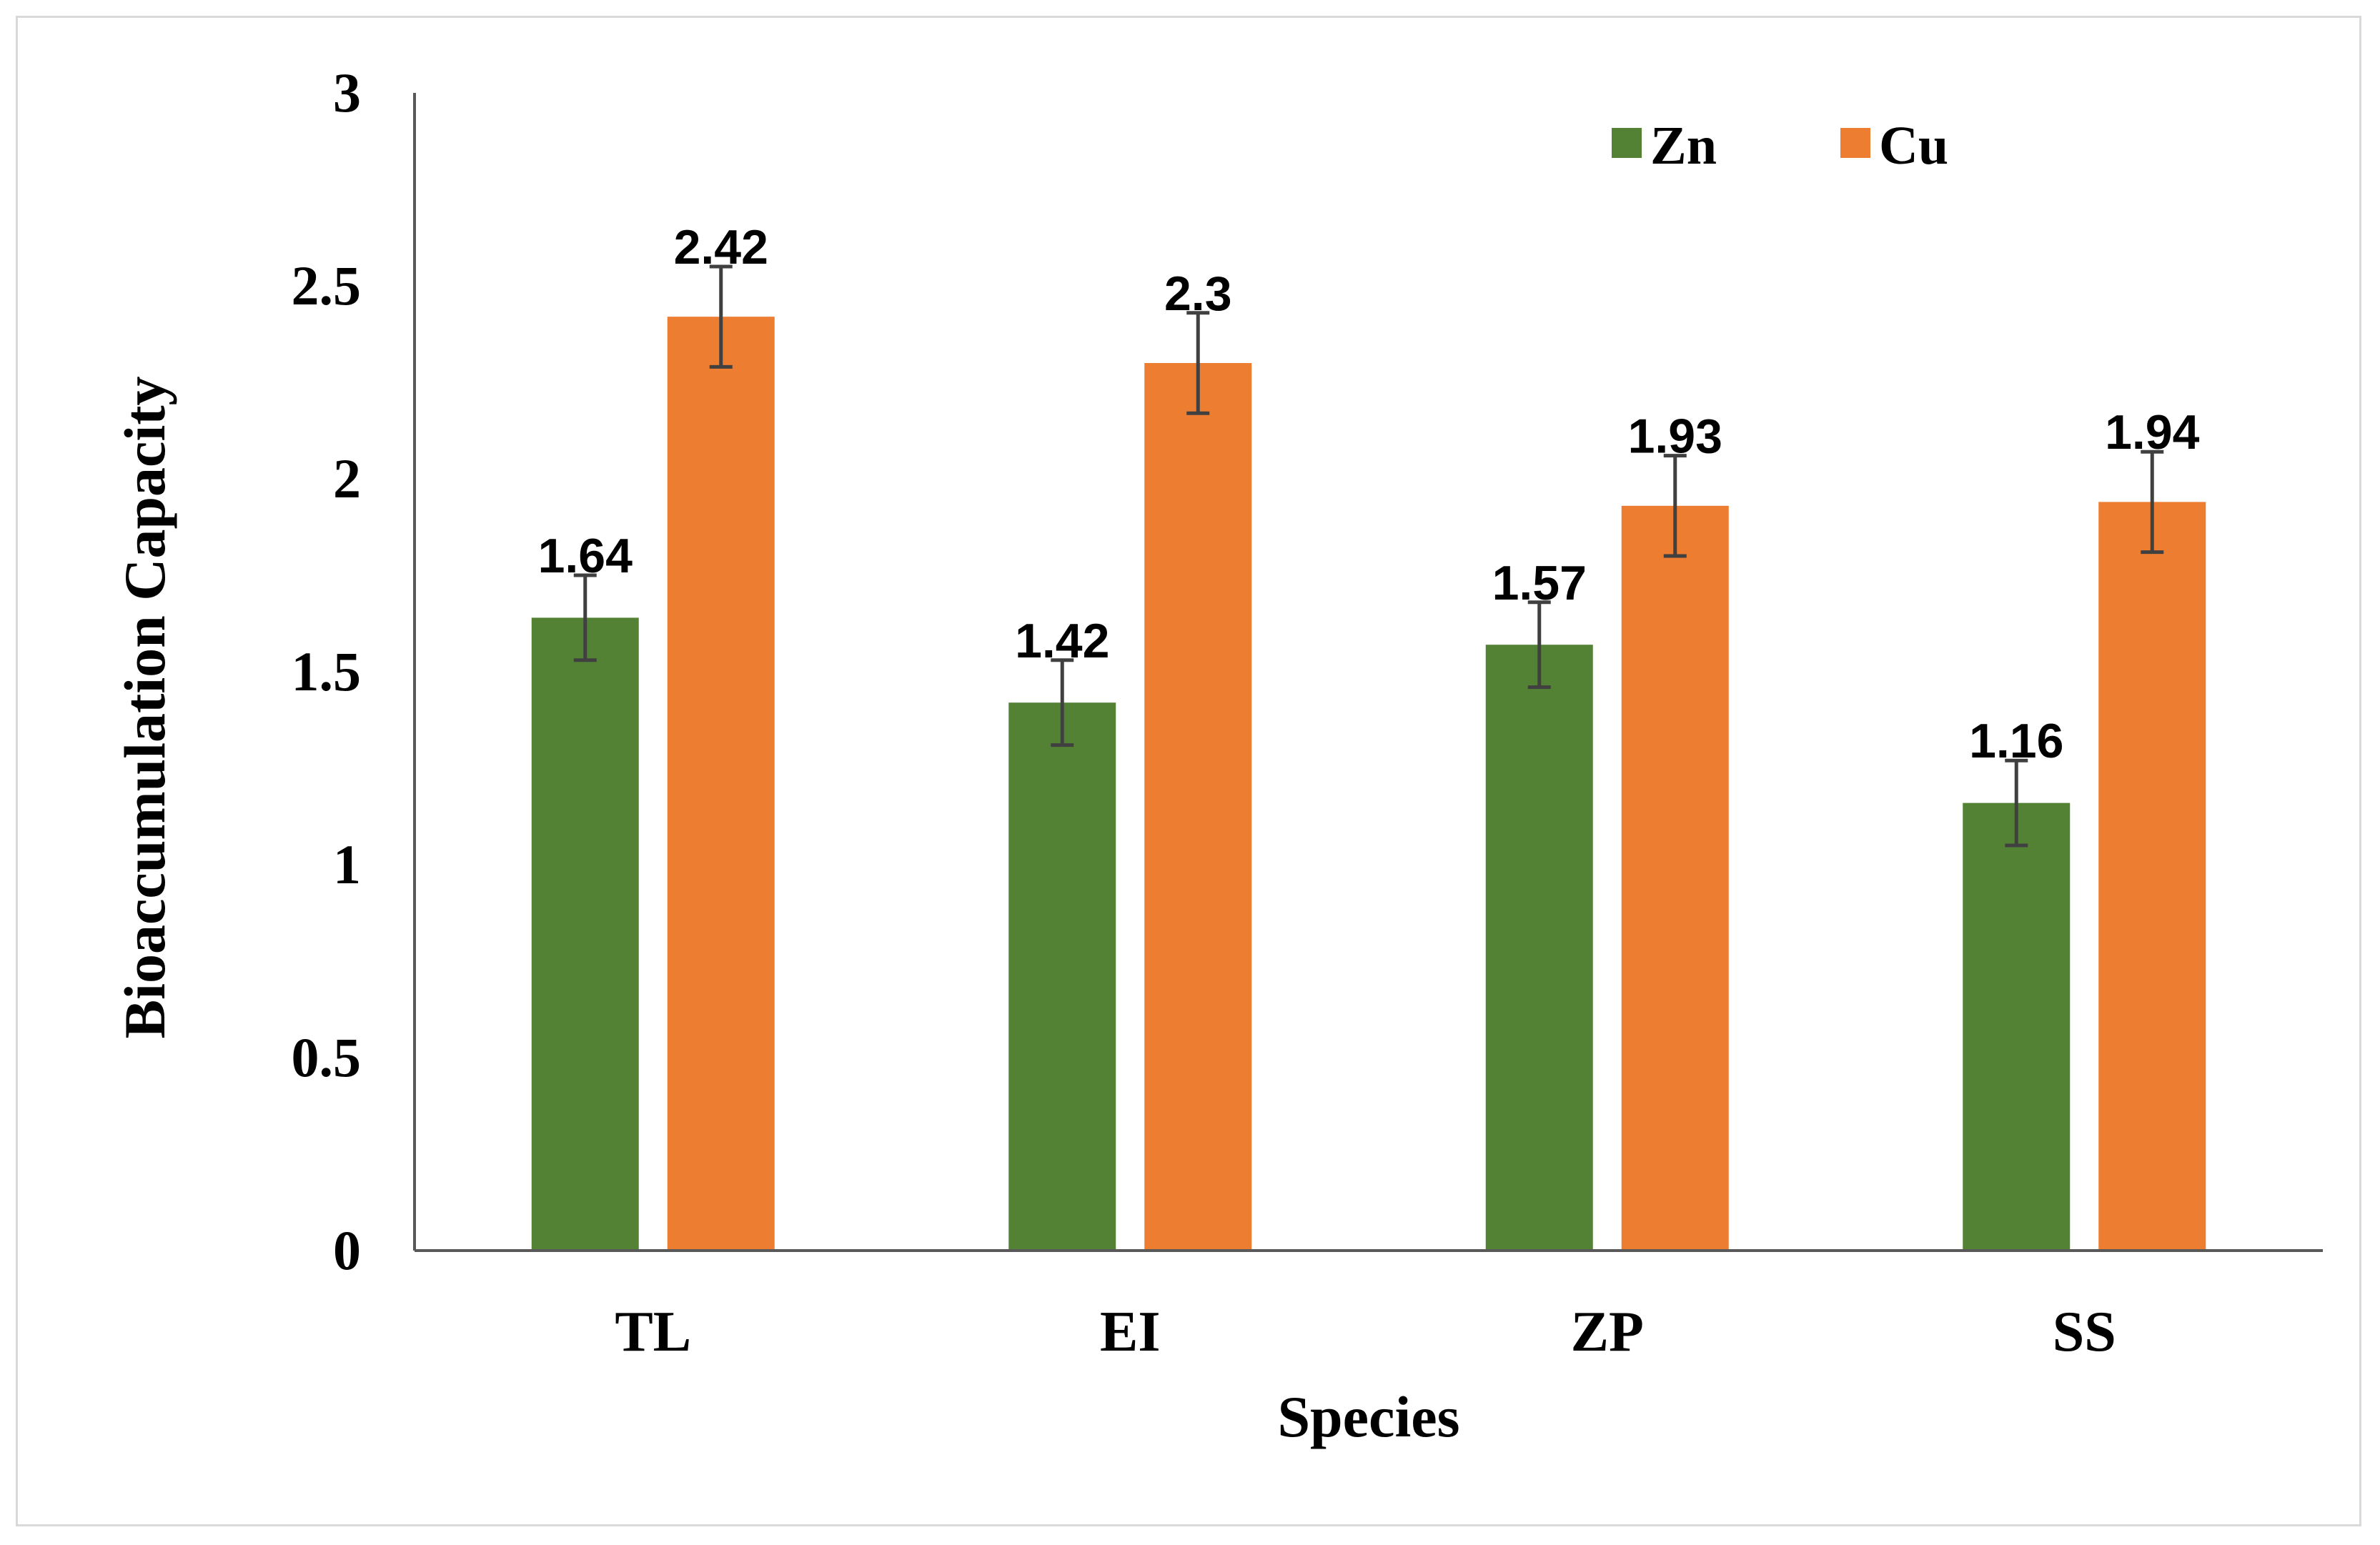 The image size is (2380, 1545). Describe the element at coordinates (327, 1057) in the screenshot. I see `y-tick-label: 0.5` at that location.